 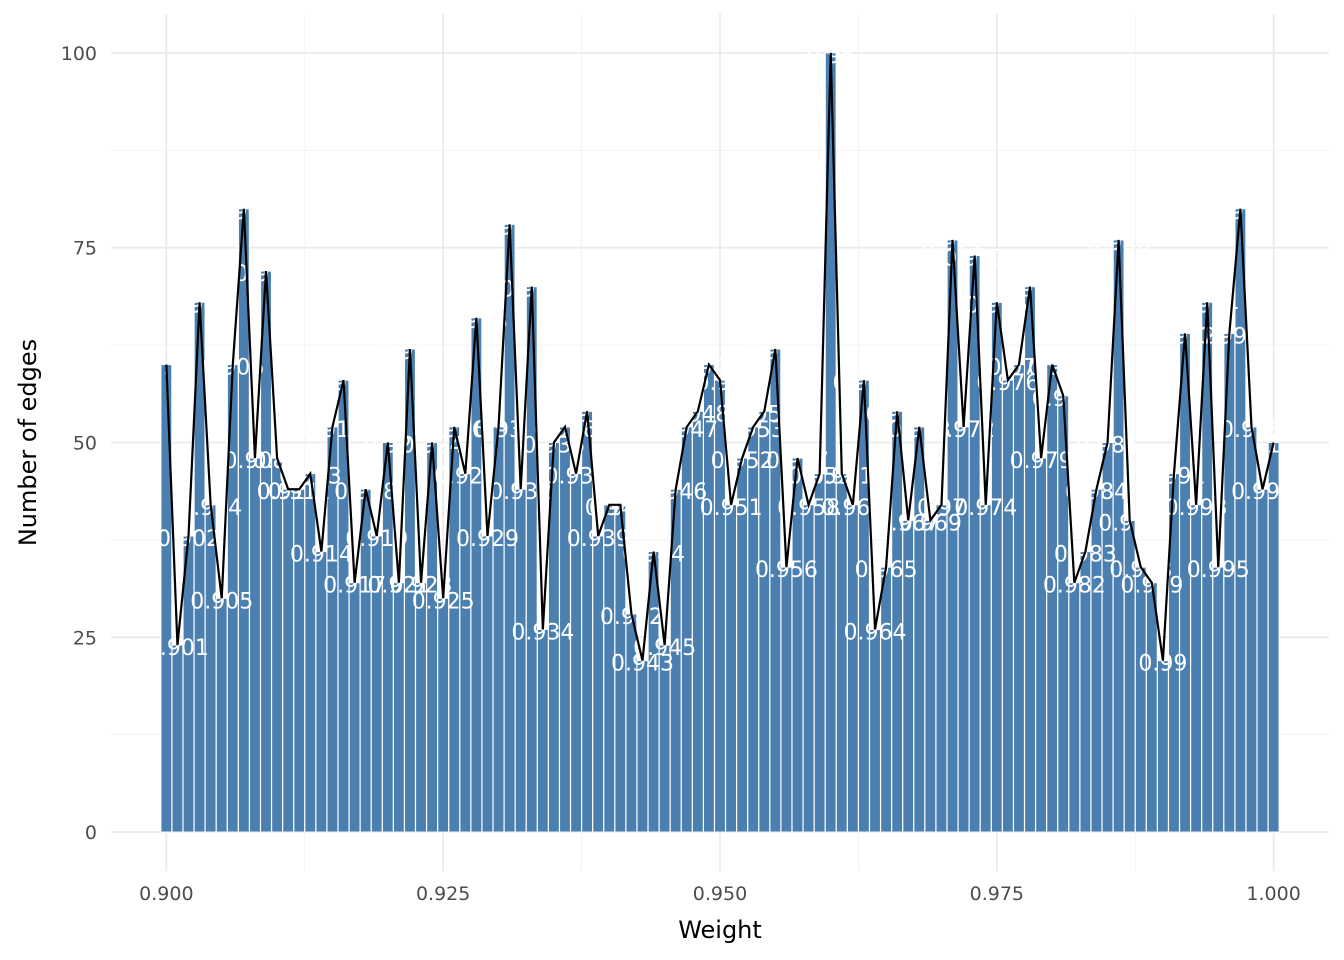 What do you see at coordinates (85, 638) in the screenshot?
I see `y-tick-label: 25` at bounding box center [85, 638].